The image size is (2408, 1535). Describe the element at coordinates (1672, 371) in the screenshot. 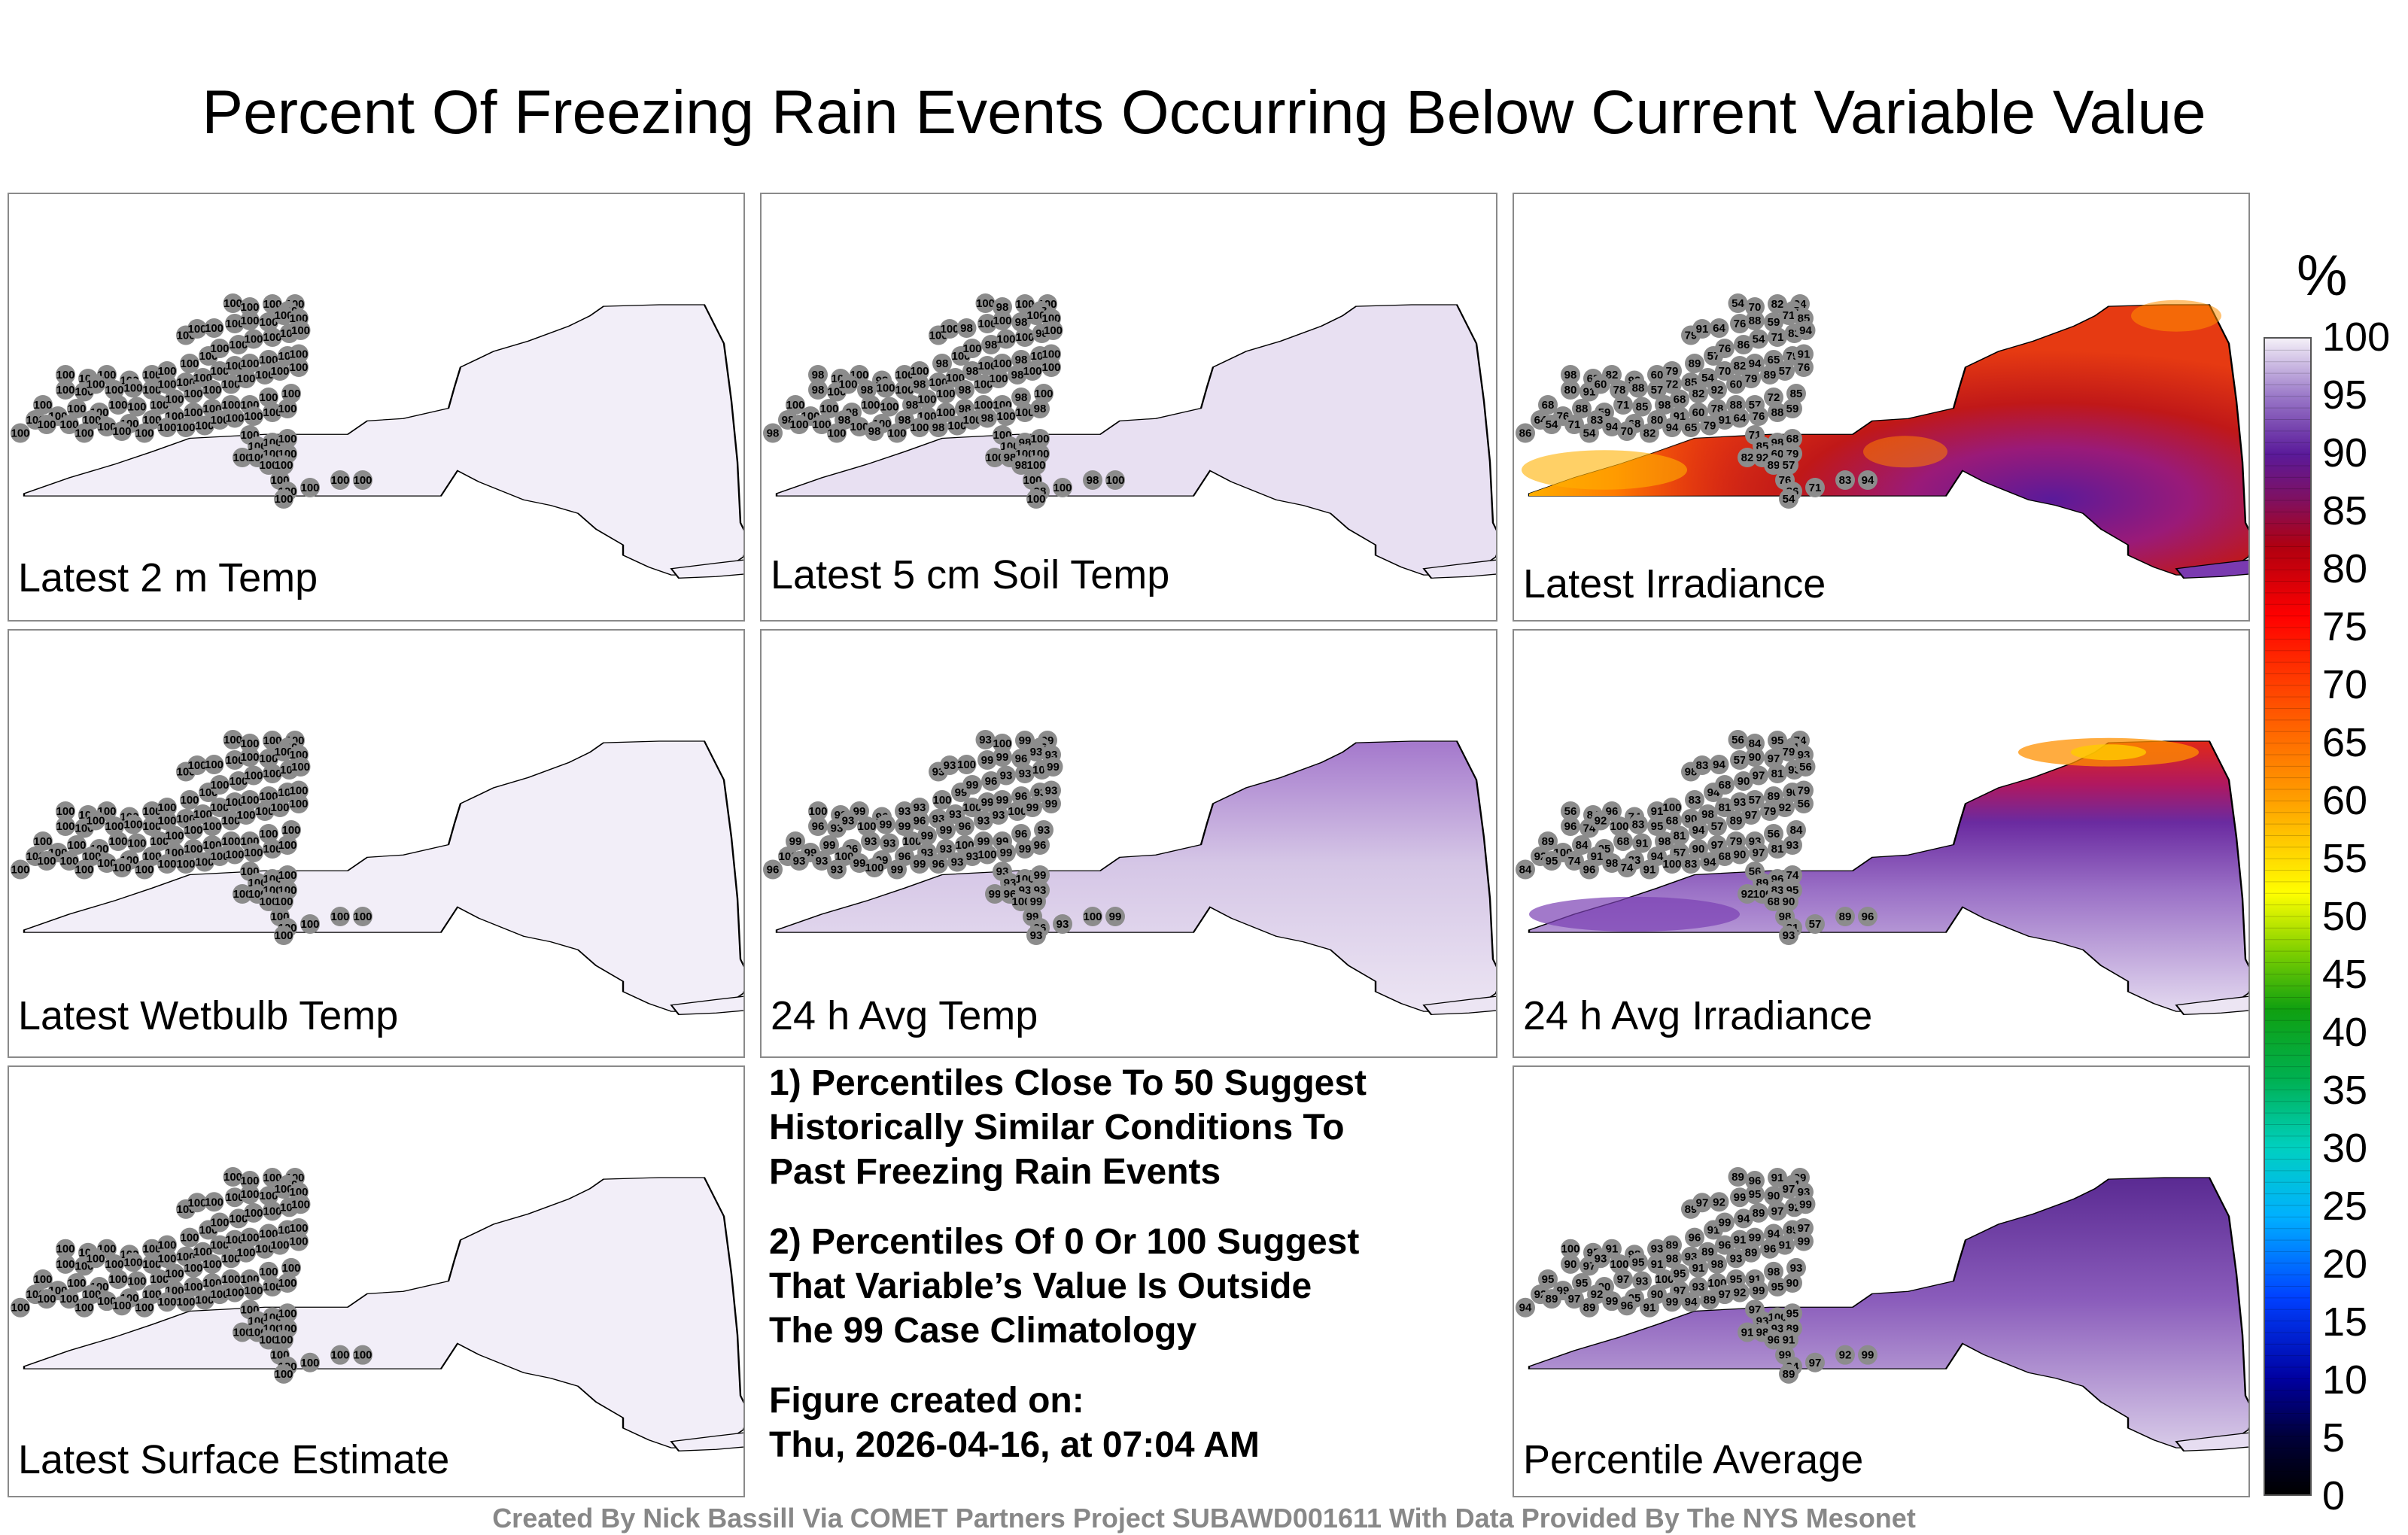

I see `station-value: 79` at that location.